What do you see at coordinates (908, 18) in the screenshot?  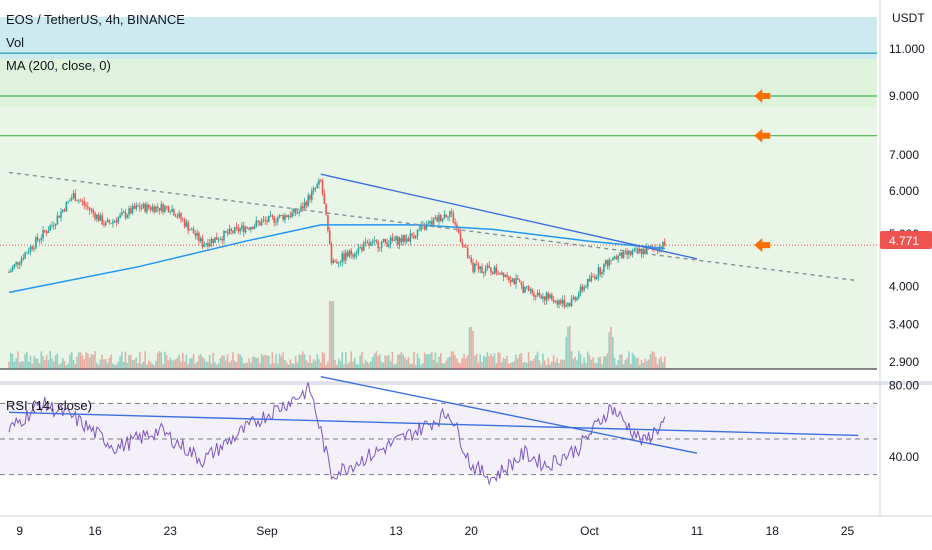 I see `currency-label: USDT` at bounding box center [908, 18].